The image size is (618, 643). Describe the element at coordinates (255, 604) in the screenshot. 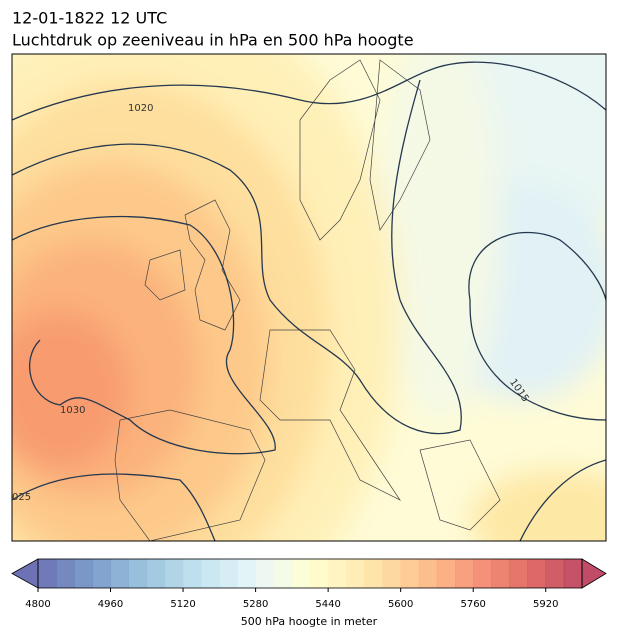

I see `colorbar-tick-label: 5280` at that location.